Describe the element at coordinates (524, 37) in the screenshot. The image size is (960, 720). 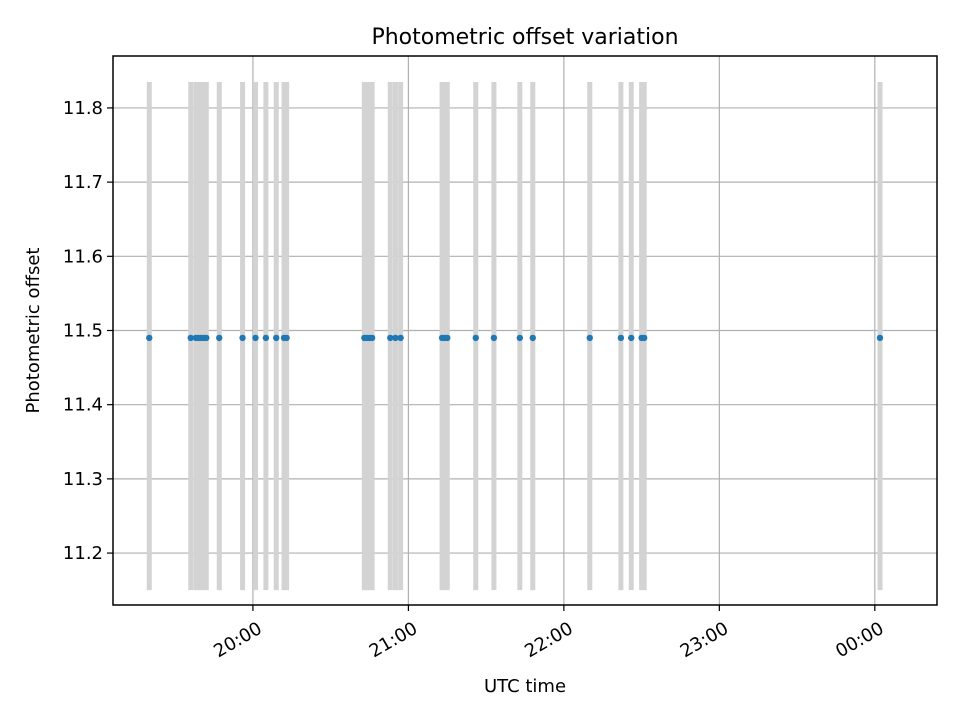
I see `chart-title: Photometric offset variation` at that location.